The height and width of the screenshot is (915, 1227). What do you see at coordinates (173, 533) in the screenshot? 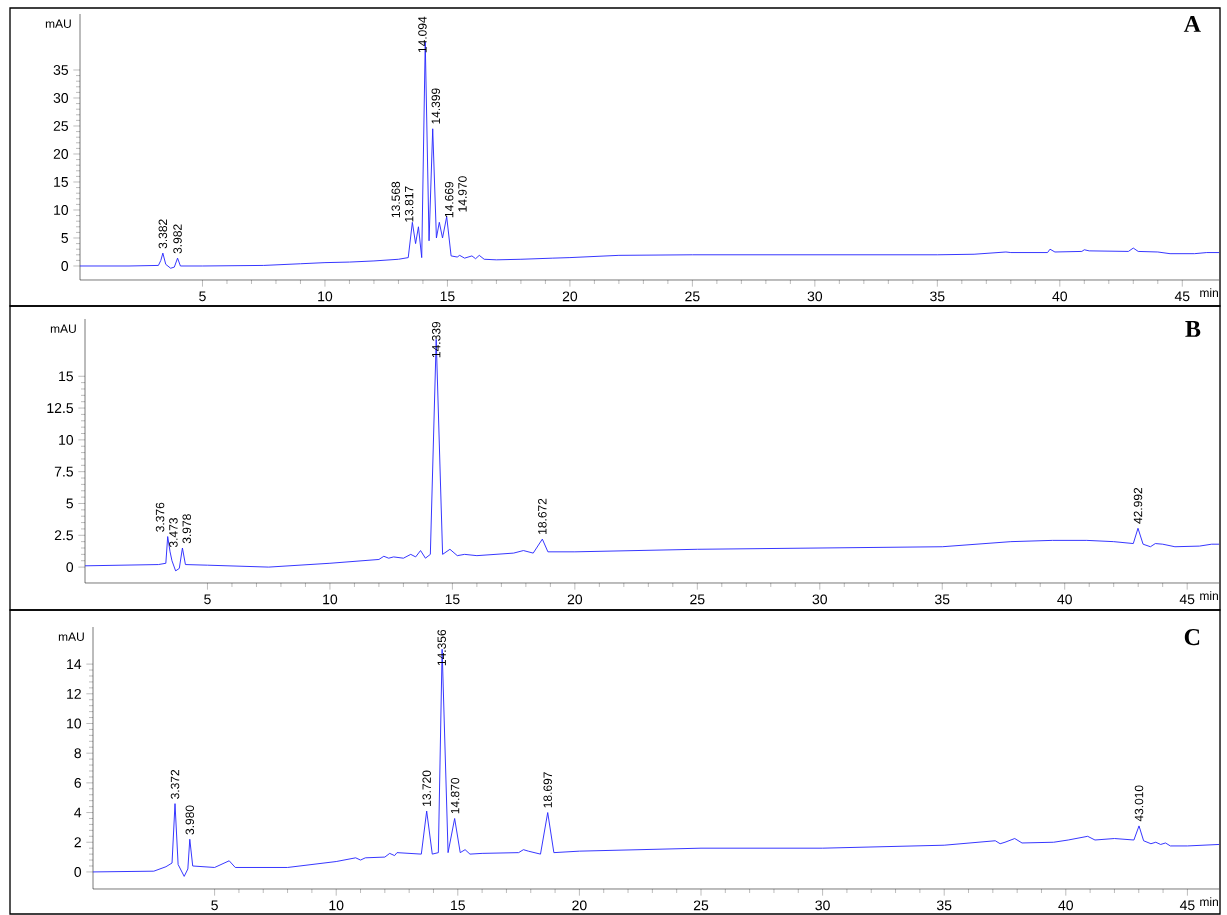
I see `annotation: 3.473` at bounding box center [173, 533].